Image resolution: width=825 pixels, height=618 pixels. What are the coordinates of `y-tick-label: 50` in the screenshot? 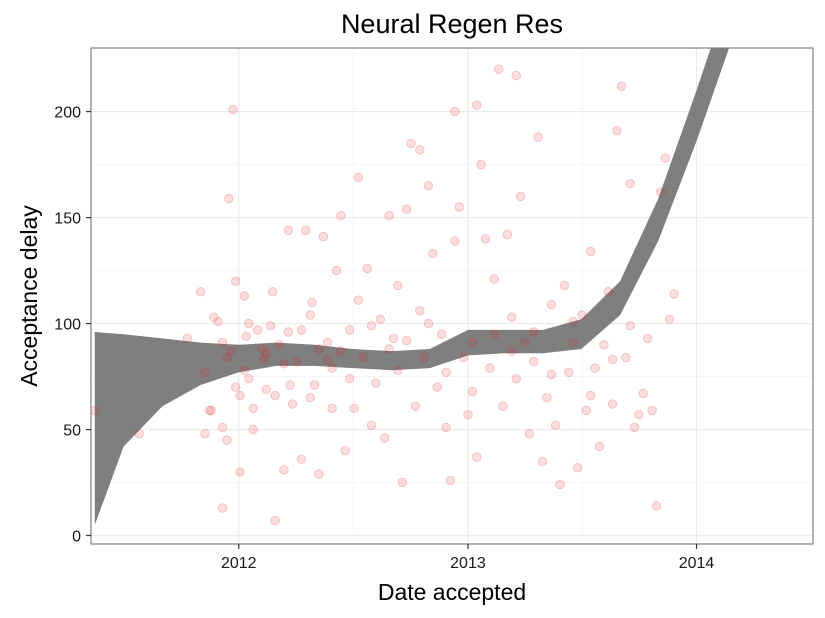 It's located at (72, 431).